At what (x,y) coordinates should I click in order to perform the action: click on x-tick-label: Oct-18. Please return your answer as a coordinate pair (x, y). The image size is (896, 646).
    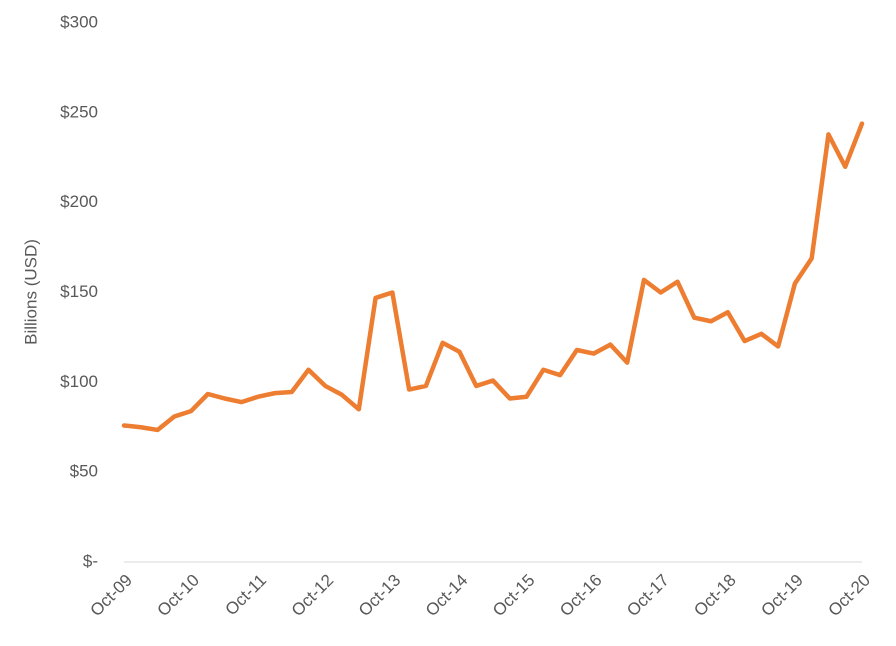
    Looking at the image, I should click on (715, 596).